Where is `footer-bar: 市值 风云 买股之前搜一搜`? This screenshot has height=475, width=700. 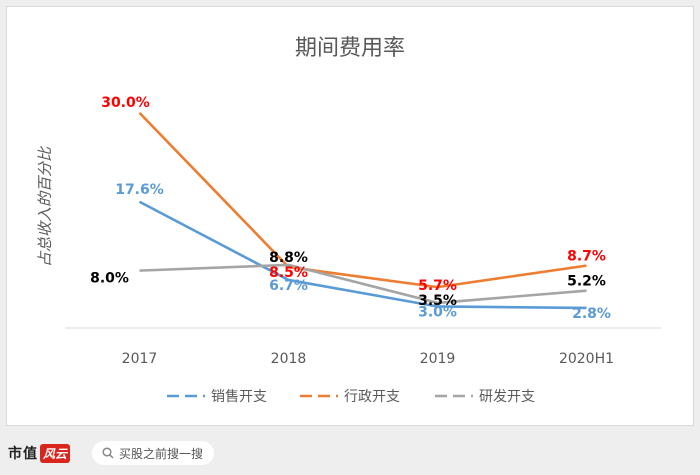
footer-bar: 市值 风云 买股之前搜一搜 is located at coordinates (350, 453).